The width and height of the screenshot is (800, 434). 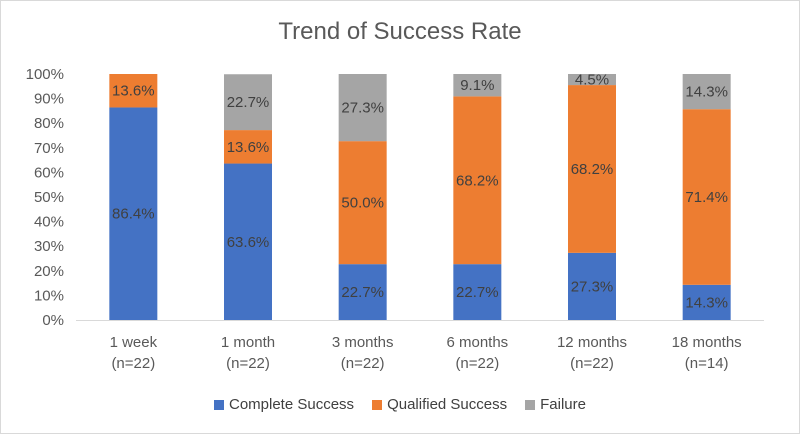 I want to click on data-label: 71.4%, so click(x=706, y=197).